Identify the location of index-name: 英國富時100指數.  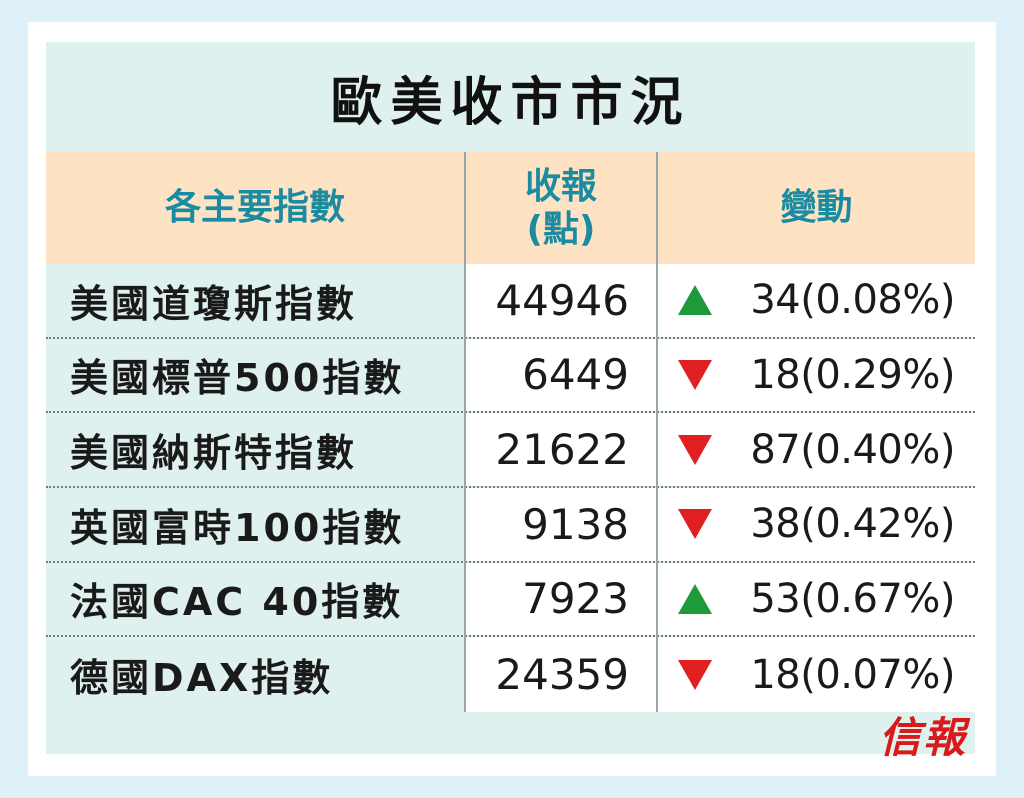
(255, 524).